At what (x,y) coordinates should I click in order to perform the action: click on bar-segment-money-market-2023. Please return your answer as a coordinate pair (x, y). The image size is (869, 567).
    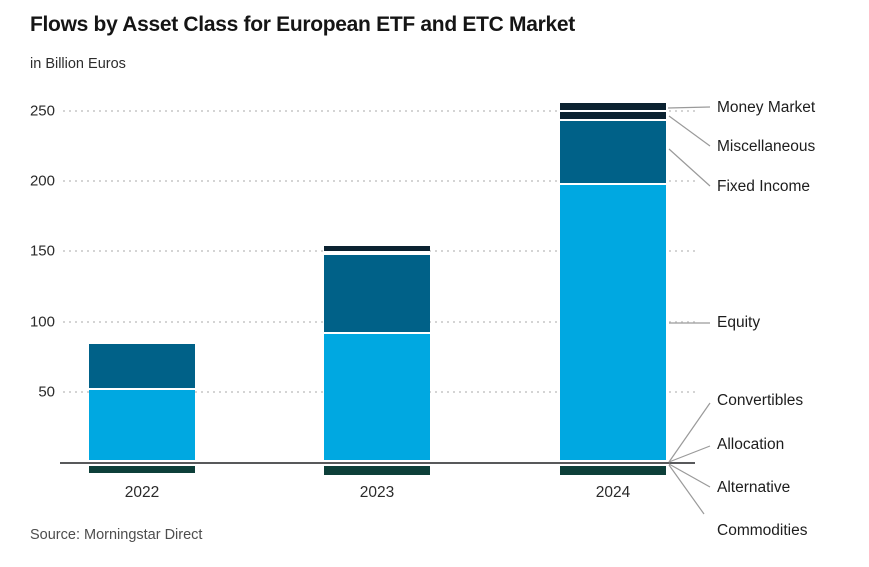
    Looking at the image, I should click on (377, 249).